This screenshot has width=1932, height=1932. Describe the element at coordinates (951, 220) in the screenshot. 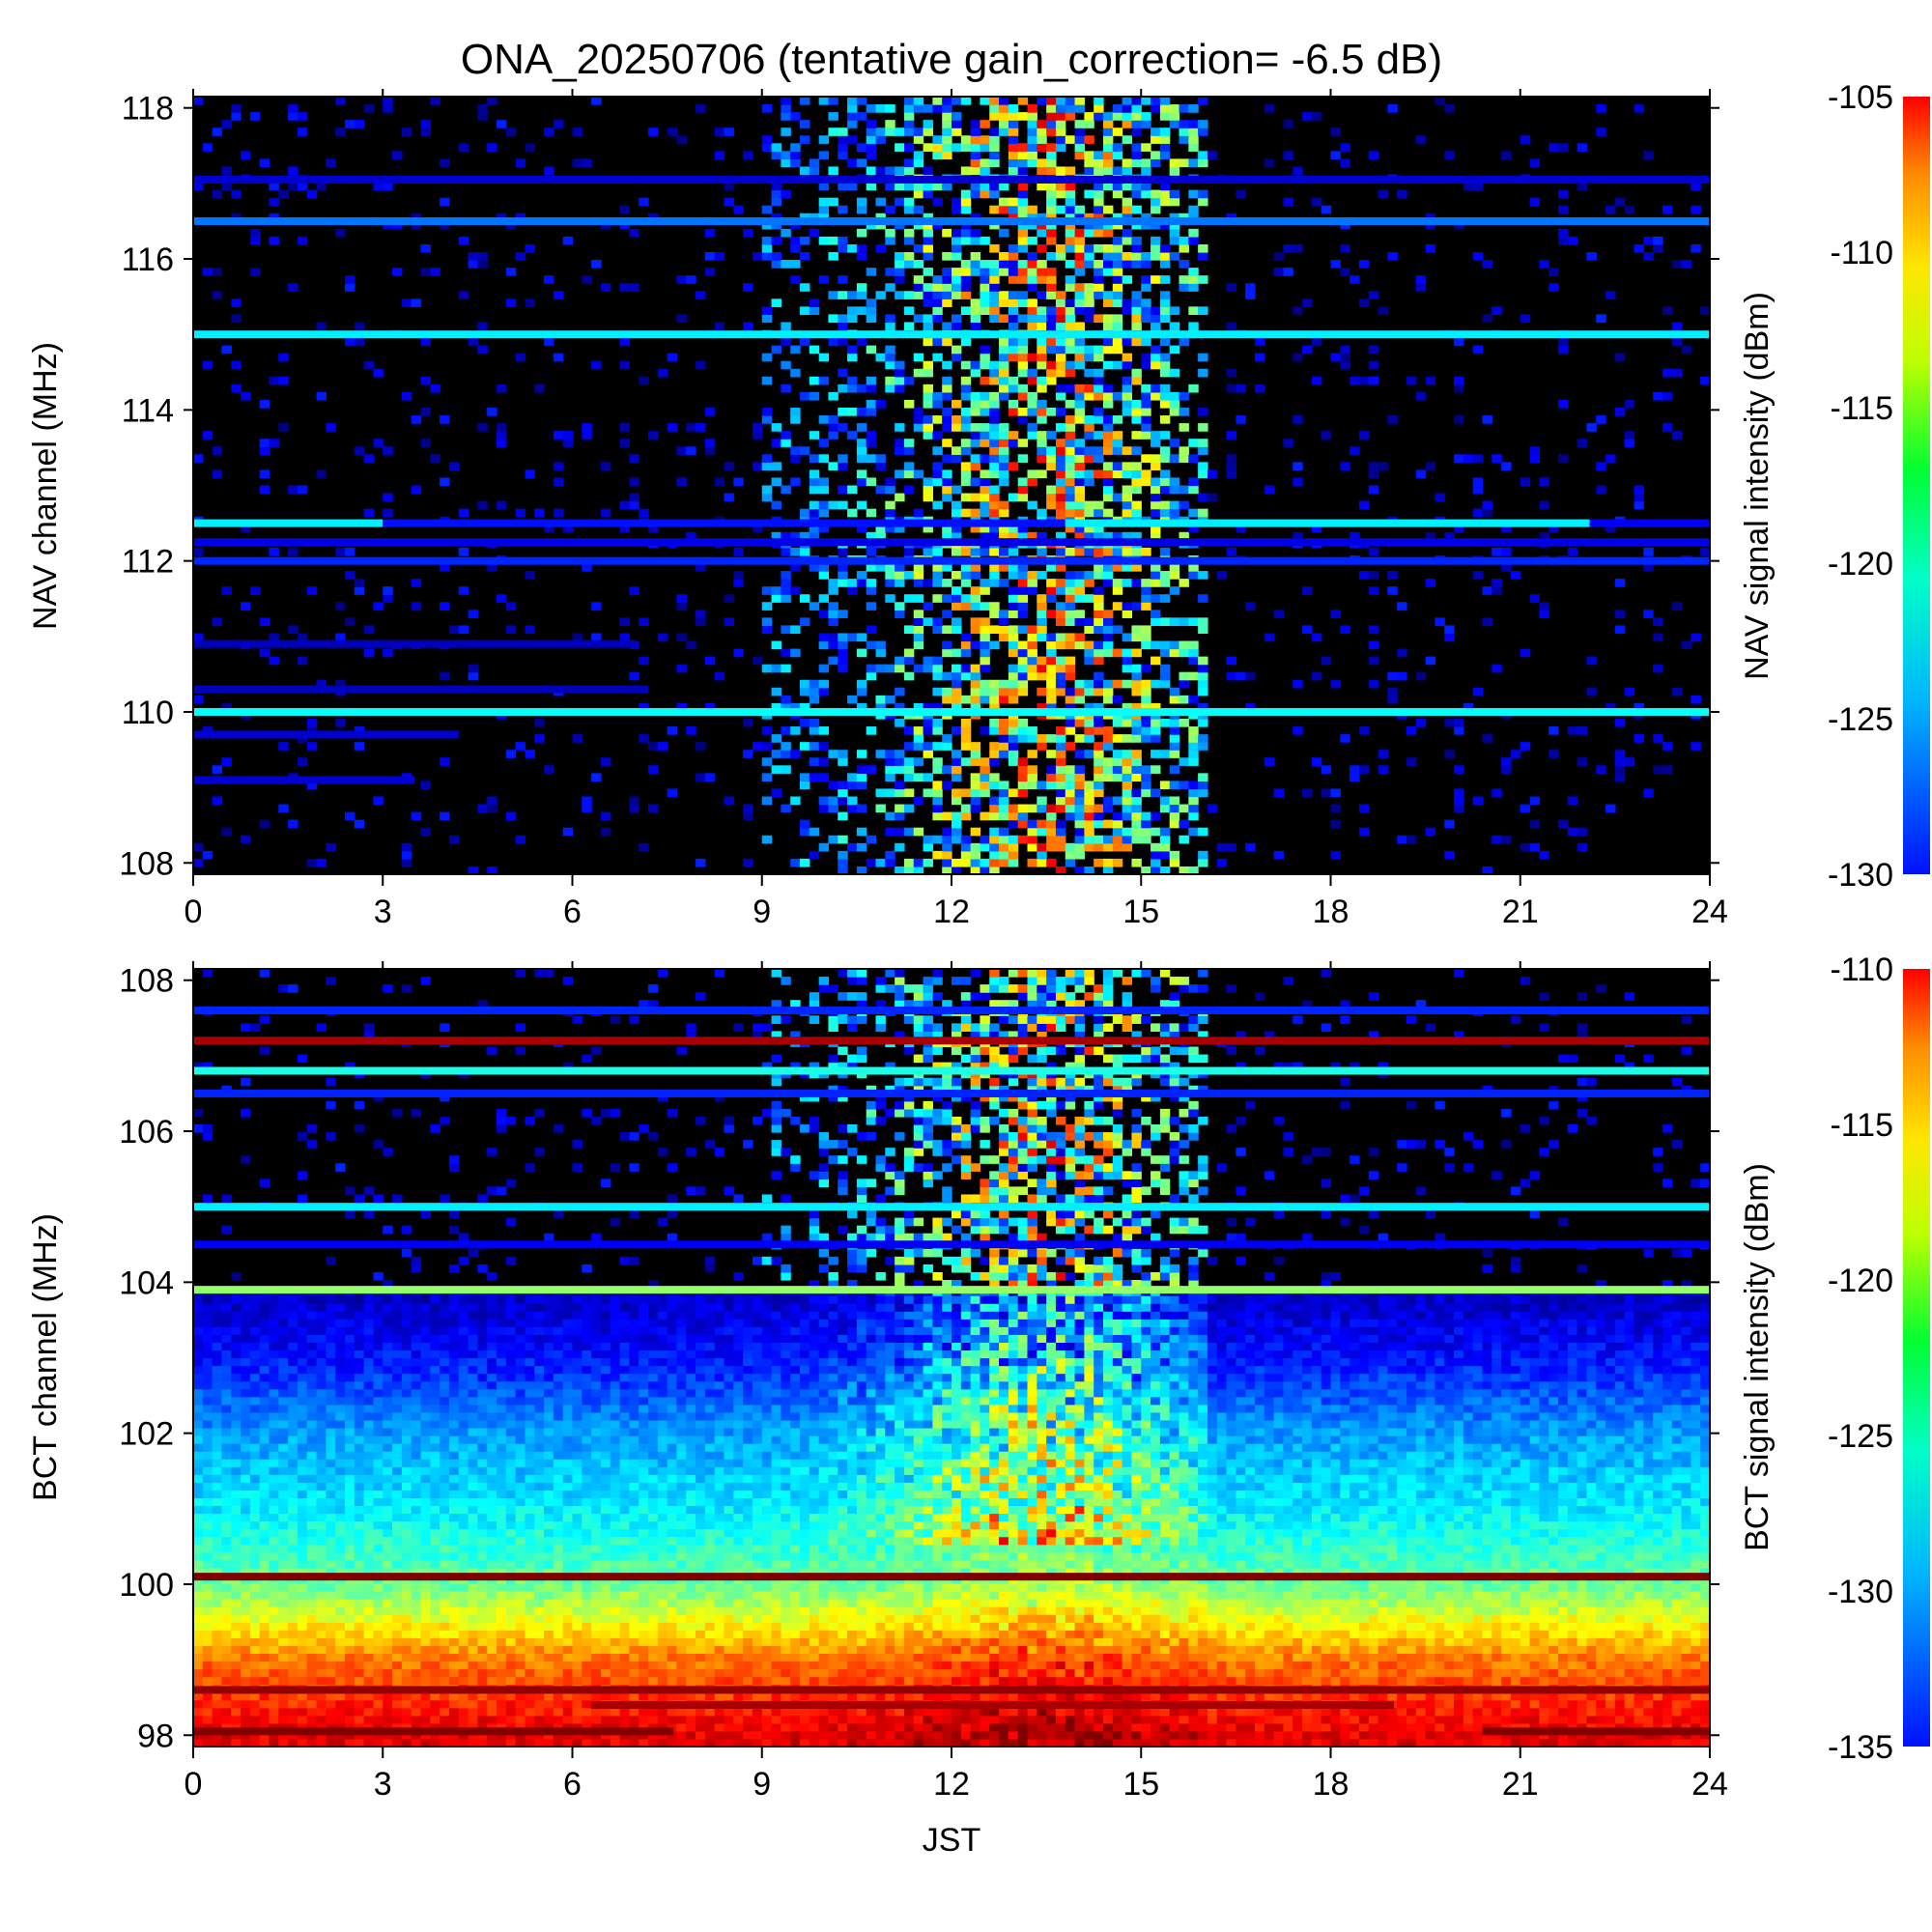

I see `nav-channel-band` at that location.